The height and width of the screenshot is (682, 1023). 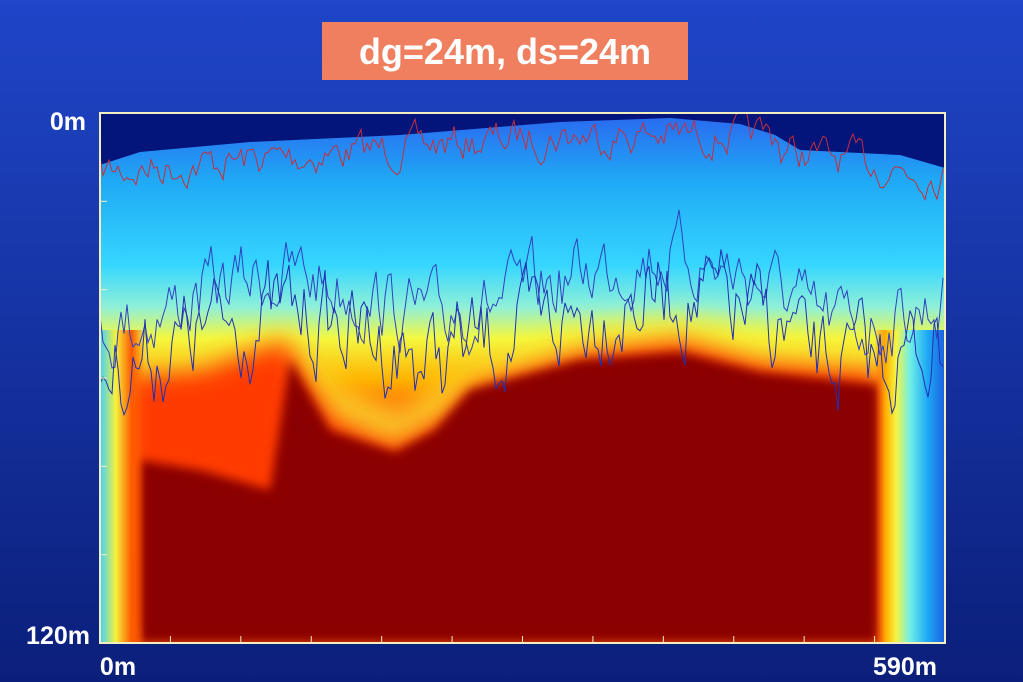 What do you see at coordinates (910, 486) in the screenshot?
I see `right-edge` at bounding box center [910, 486].